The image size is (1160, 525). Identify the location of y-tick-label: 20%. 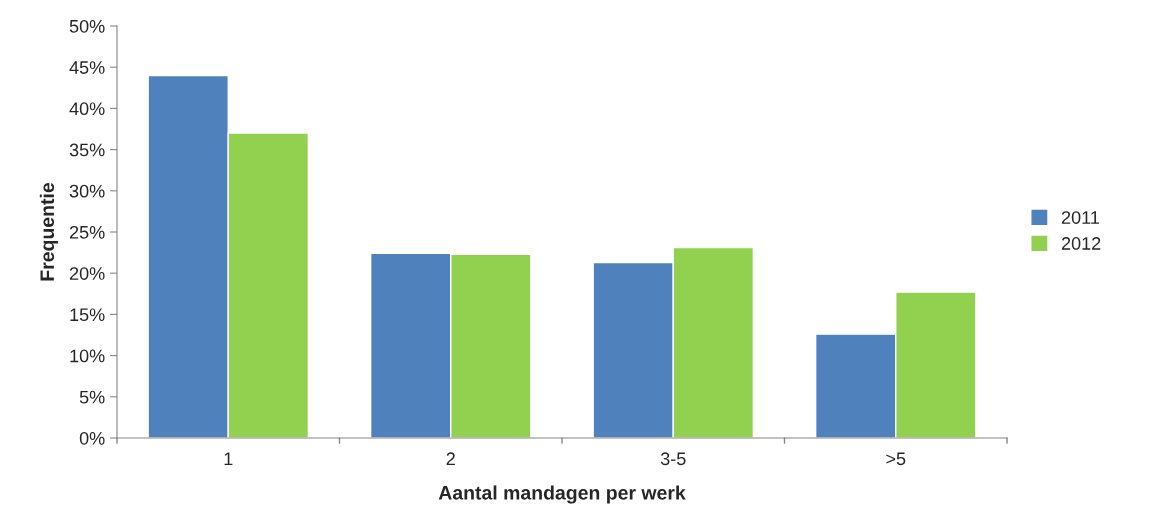
(87, 273).